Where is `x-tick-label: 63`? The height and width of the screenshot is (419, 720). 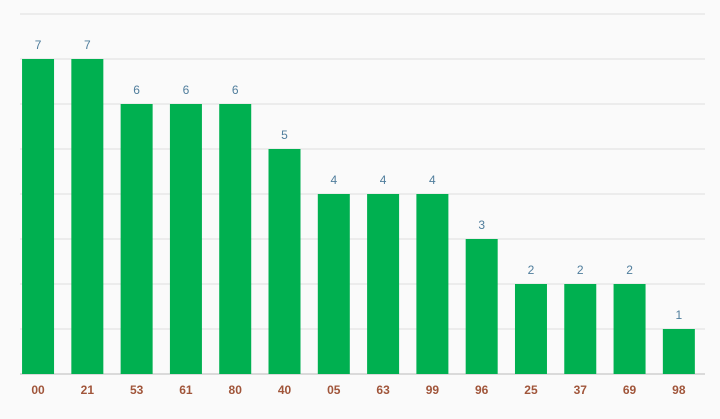
x-tick-label: 63 is located at coordinates (383, 390).